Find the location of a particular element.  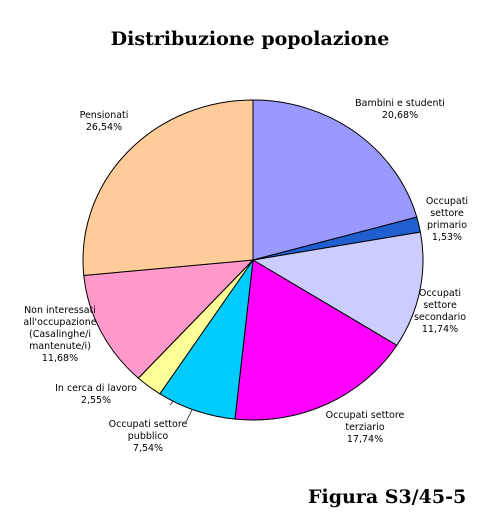

caption: Figura S3/45-5 is located at coordinates (387, 497).